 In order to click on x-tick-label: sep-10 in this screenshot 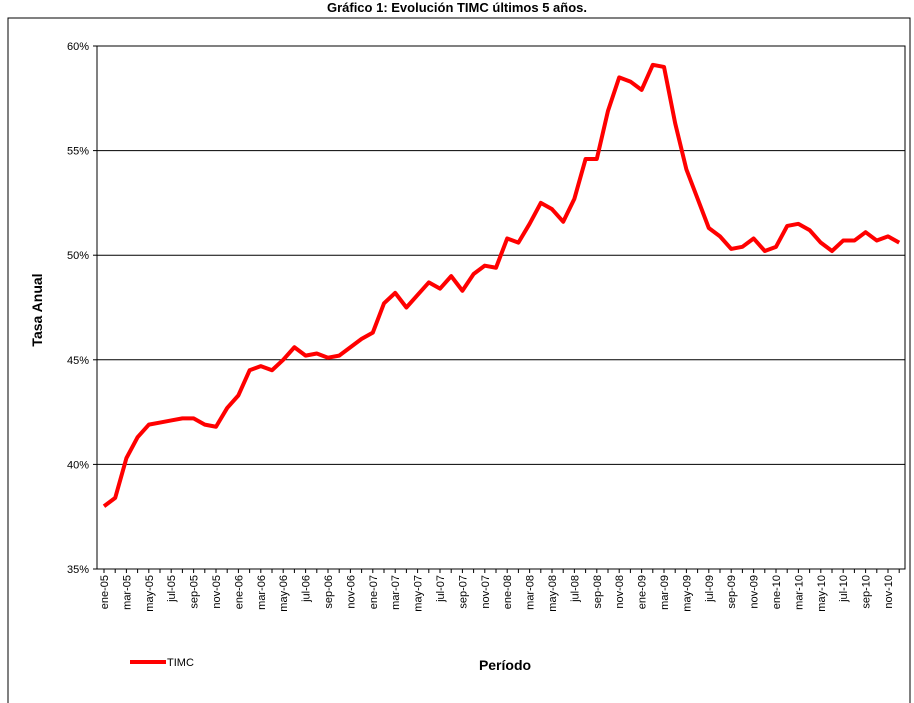, I will do `click(867, 592)`.